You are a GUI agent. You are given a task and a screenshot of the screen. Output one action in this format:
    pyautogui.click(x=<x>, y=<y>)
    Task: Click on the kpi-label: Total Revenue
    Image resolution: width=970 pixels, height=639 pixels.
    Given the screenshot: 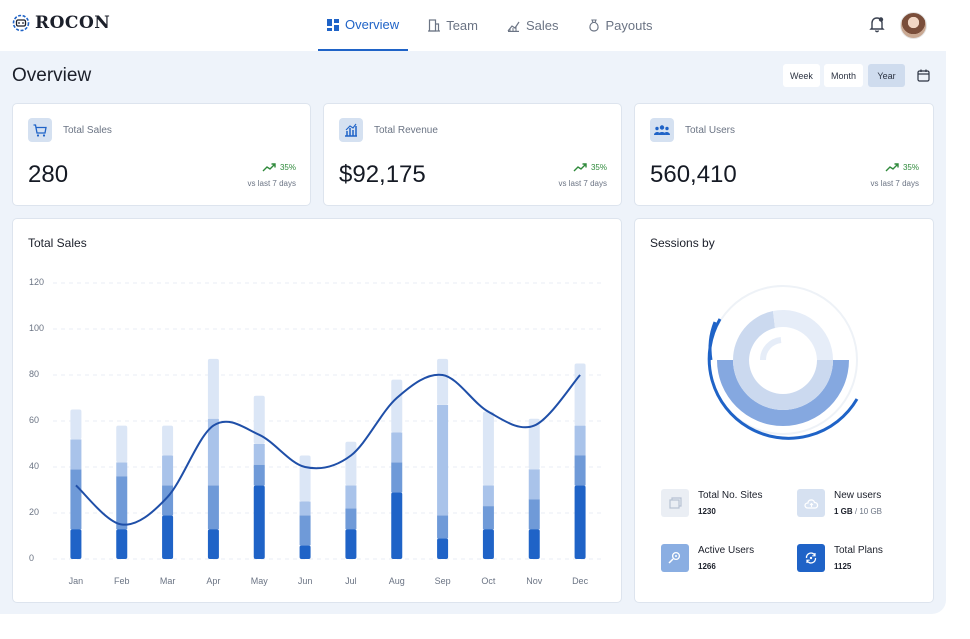 What is the action you would take?
    pyautogui.click(x=406, y=130)
    